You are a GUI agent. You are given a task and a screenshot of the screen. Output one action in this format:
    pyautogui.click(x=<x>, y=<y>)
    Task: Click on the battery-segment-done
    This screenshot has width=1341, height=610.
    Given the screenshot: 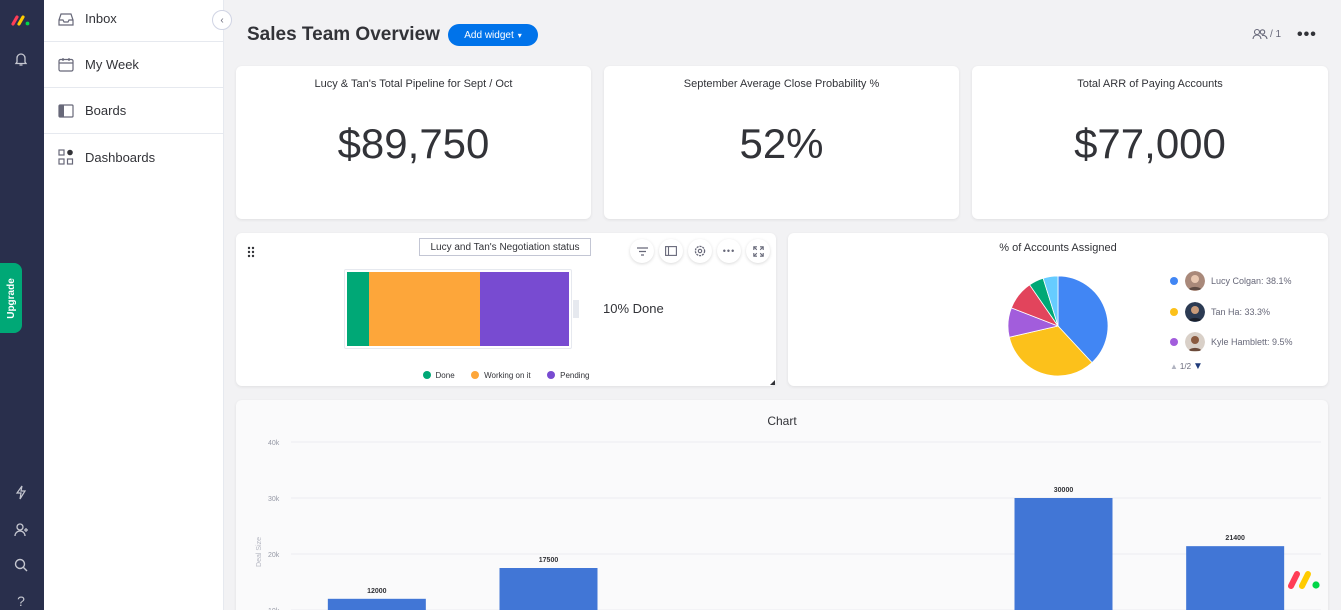 What is the action you would take?
    pyautogui.click(x=358, y=309)
    